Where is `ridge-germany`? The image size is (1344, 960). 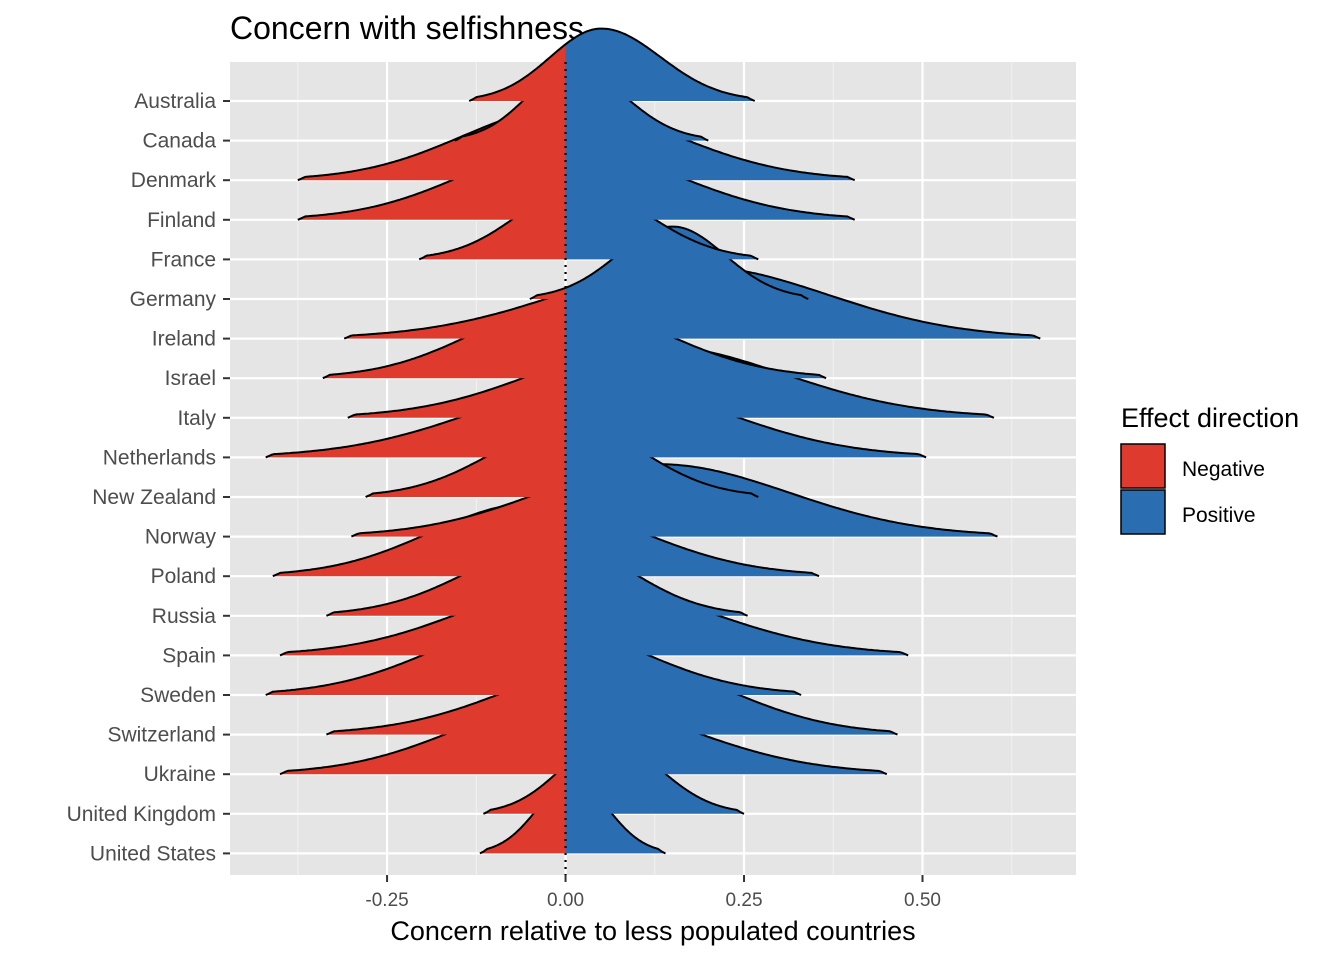 ridge-germany is located at coordinates (669, 262).